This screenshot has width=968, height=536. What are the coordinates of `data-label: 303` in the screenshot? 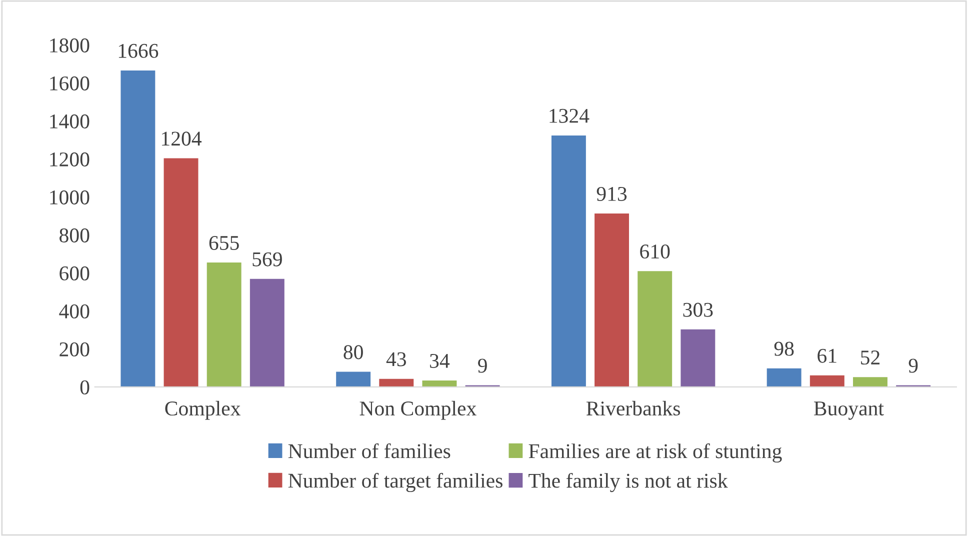 It's located at (698, 309).